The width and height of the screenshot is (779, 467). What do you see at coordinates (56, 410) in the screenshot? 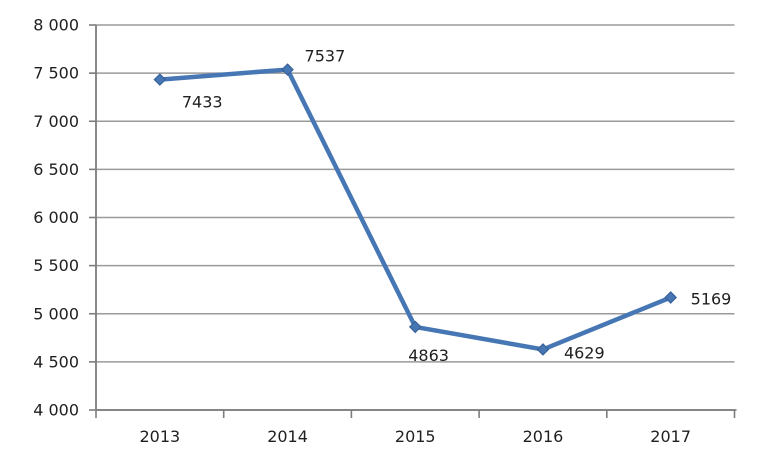
I see `y-axis-tick-label: 4 000` at bounding box center [56, 410].